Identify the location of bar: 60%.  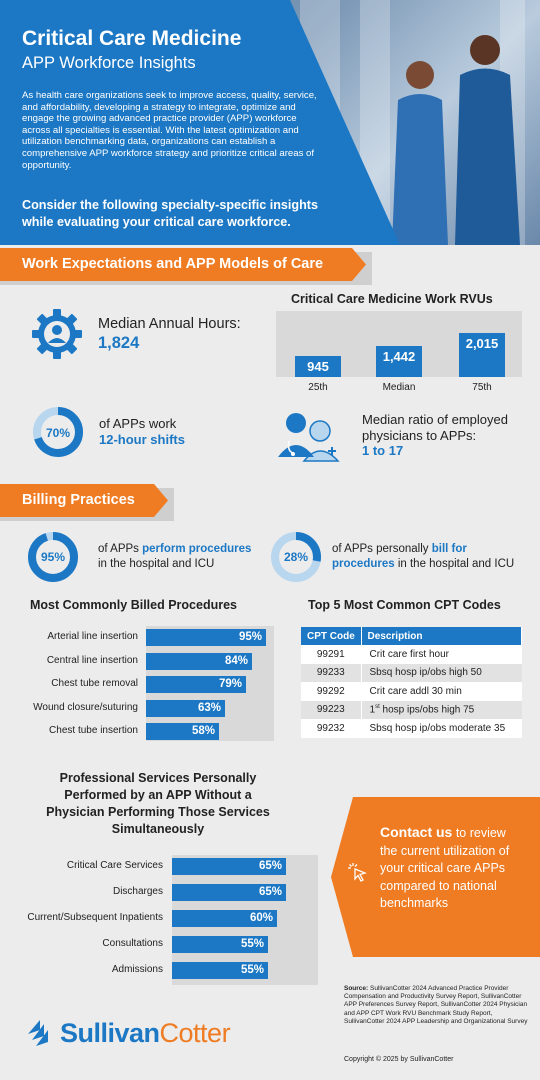
(224, 918).